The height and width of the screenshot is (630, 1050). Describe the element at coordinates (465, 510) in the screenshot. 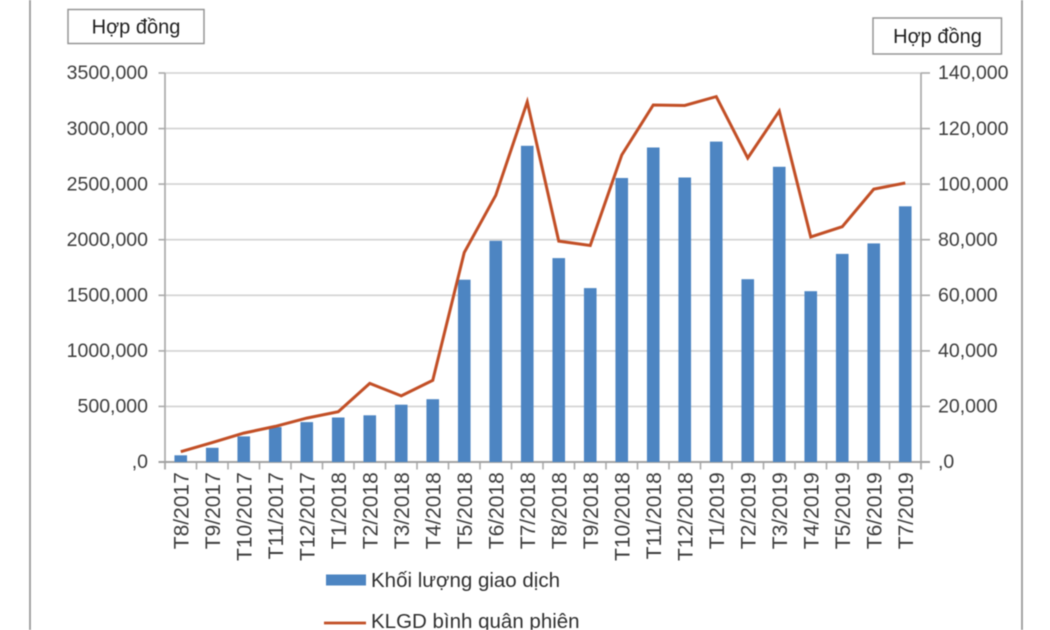

I see `svg-text: T5/2018` at that location.